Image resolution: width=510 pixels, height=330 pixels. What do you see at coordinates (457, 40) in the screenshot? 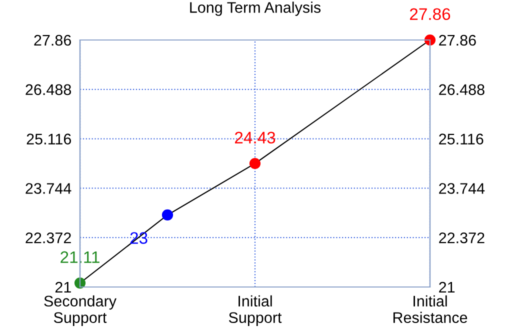
I see `y2-tick-label: 27.86` at bounding box center [457, 40].